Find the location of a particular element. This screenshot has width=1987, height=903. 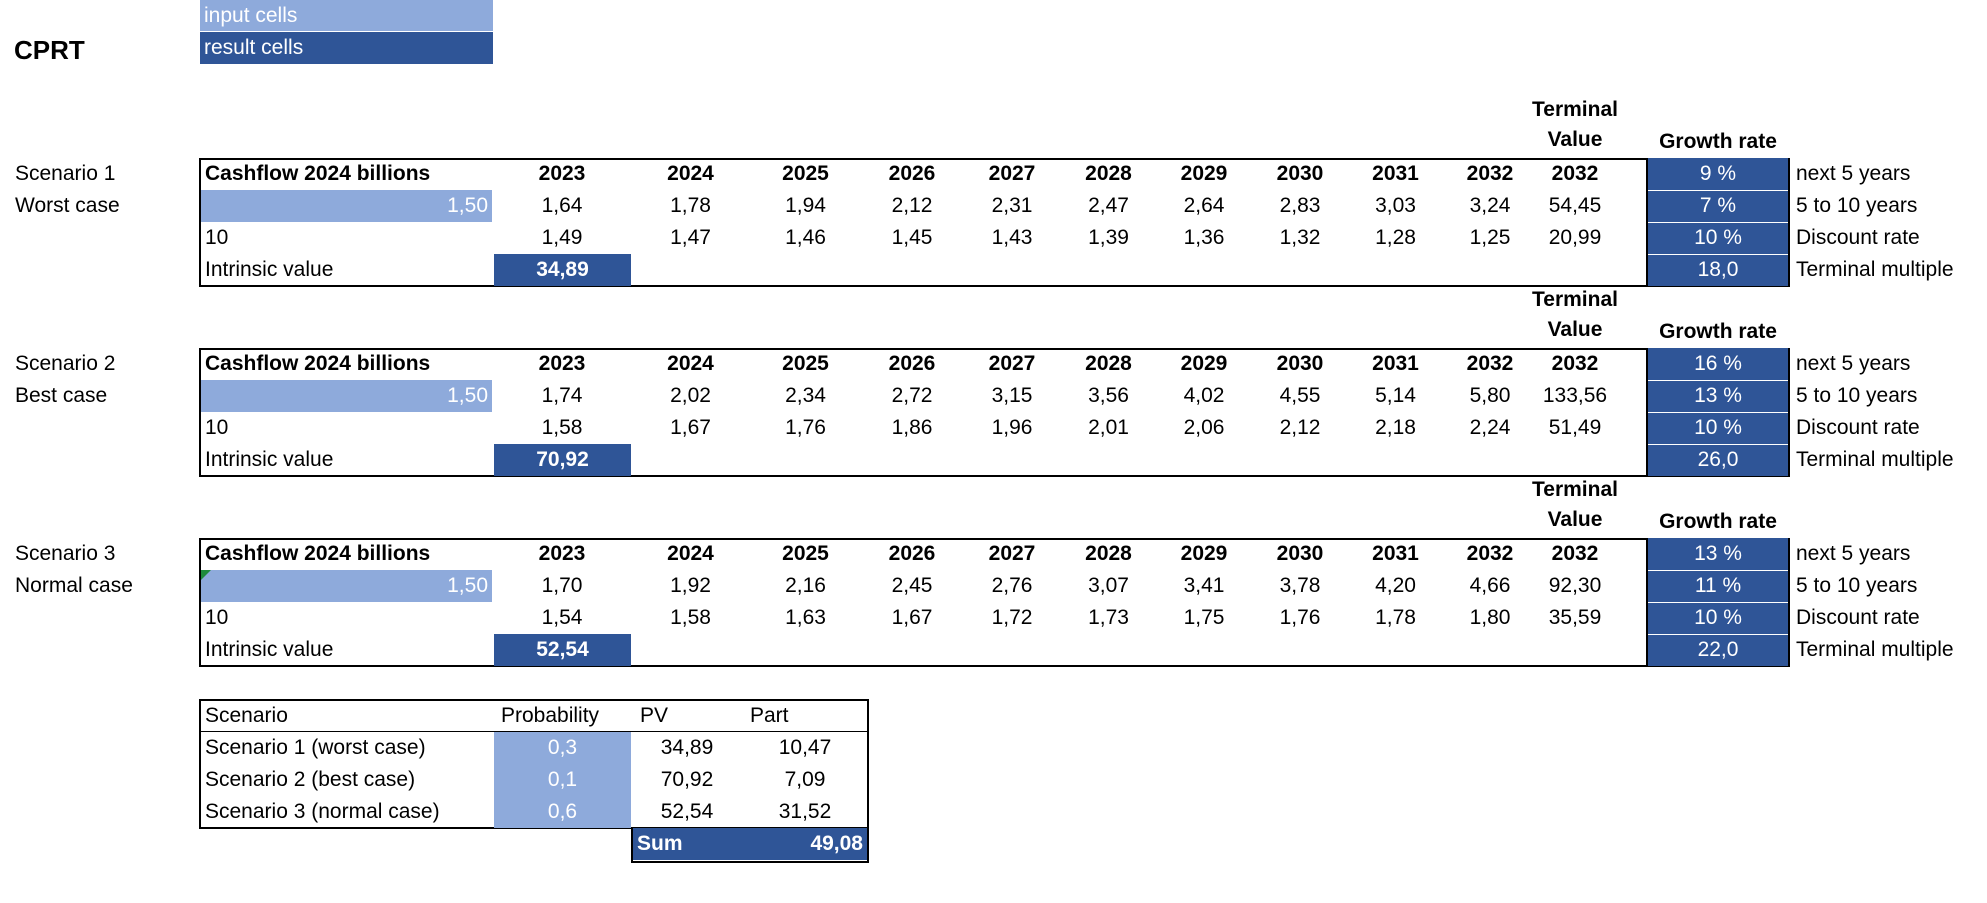

year-header: 2028 is located at coordinates (1108, 173).